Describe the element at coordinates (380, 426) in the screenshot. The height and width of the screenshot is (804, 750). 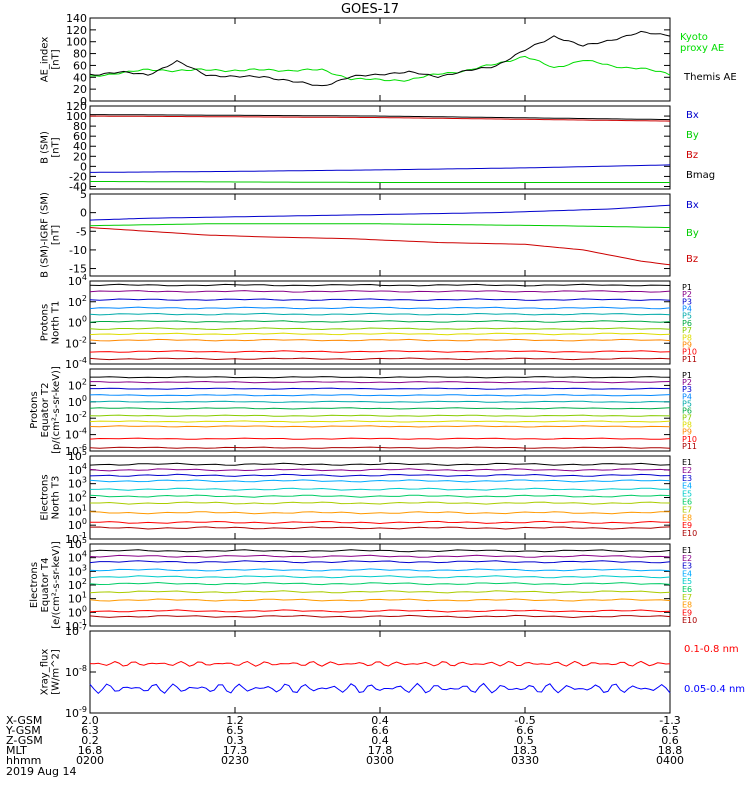
I see `channel-line-p9` at that location.